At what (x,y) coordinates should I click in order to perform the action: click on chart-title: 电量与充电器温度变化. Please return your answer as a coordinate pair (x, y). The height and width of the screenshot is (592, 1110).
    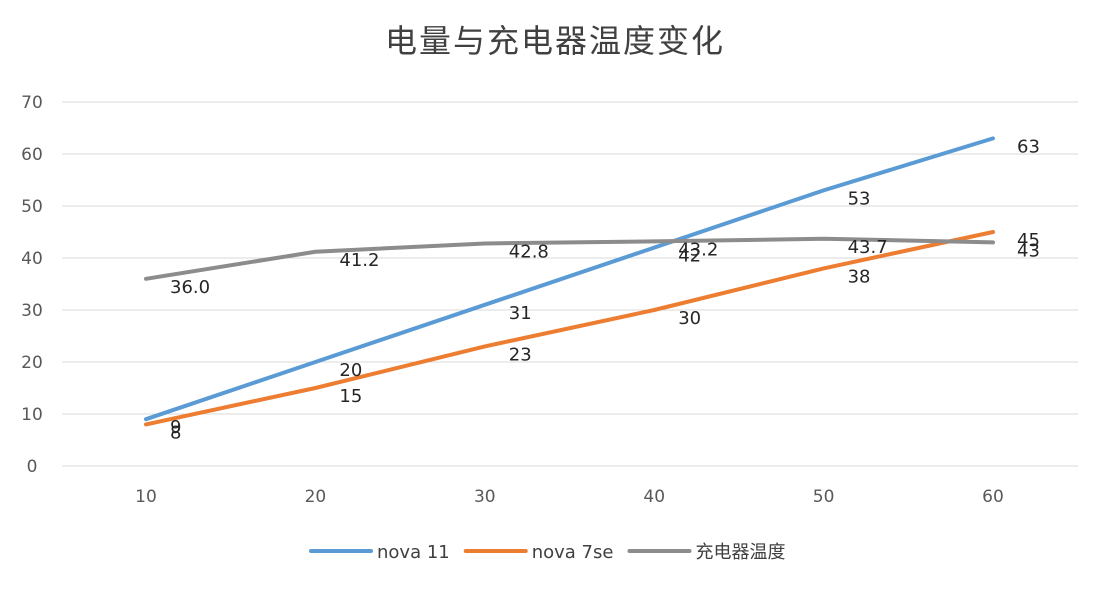
    Looking at the image, I should click on (555, 41).